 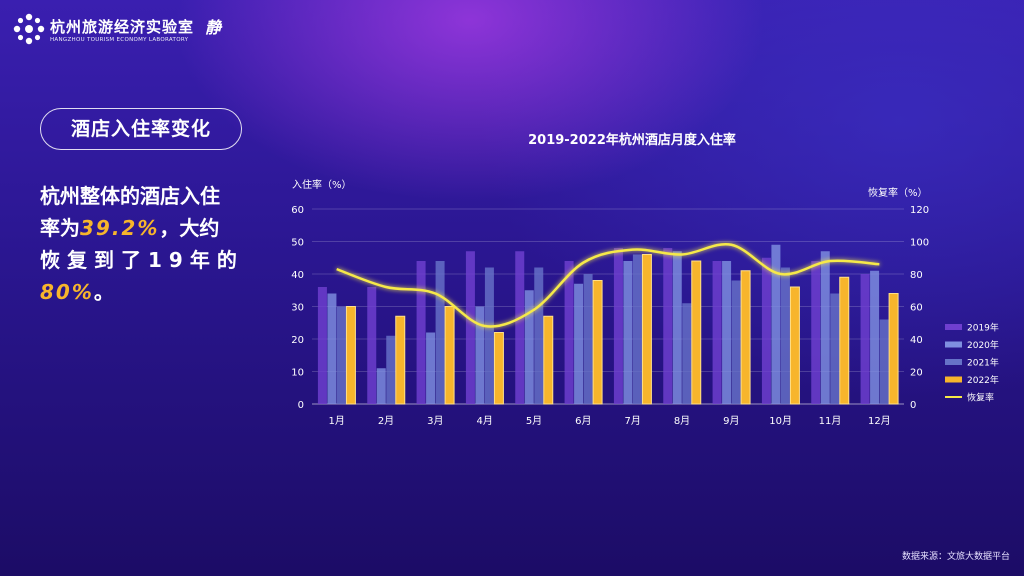 What do you see at coordinates (122, 27) in the screenshot?
I see `logo-text-cn: 杭州旅游经济实验室` at bounding box center [122, 27].